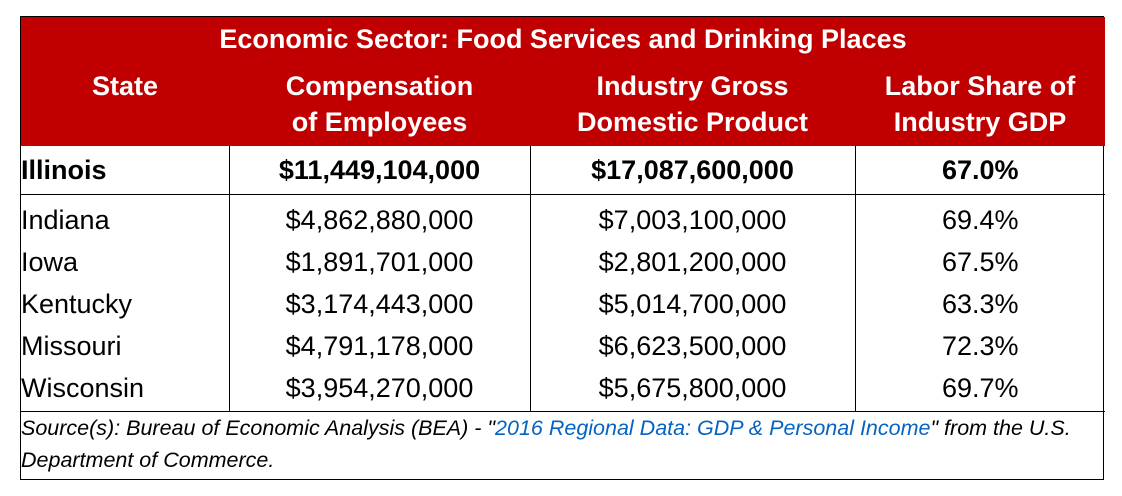 The image size is (1122, 496). What do you see at coordinates (379, 389) in the screenshot?
I see `cell-compensation: $3,954,270,000` at bounding box center [379, 389].